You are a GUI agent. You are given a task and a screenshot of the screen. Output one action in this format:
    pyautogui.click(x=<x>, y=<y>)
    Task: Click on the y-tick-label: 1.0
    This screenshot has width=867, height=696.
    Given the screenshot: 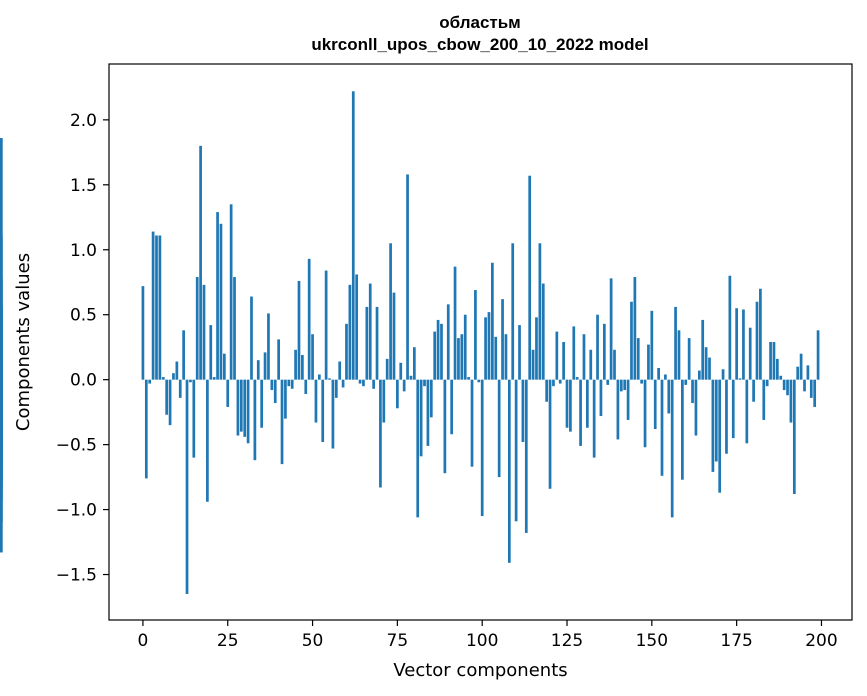 What is the action you would take?
    pyautogui.click(x=83, y=251)
    